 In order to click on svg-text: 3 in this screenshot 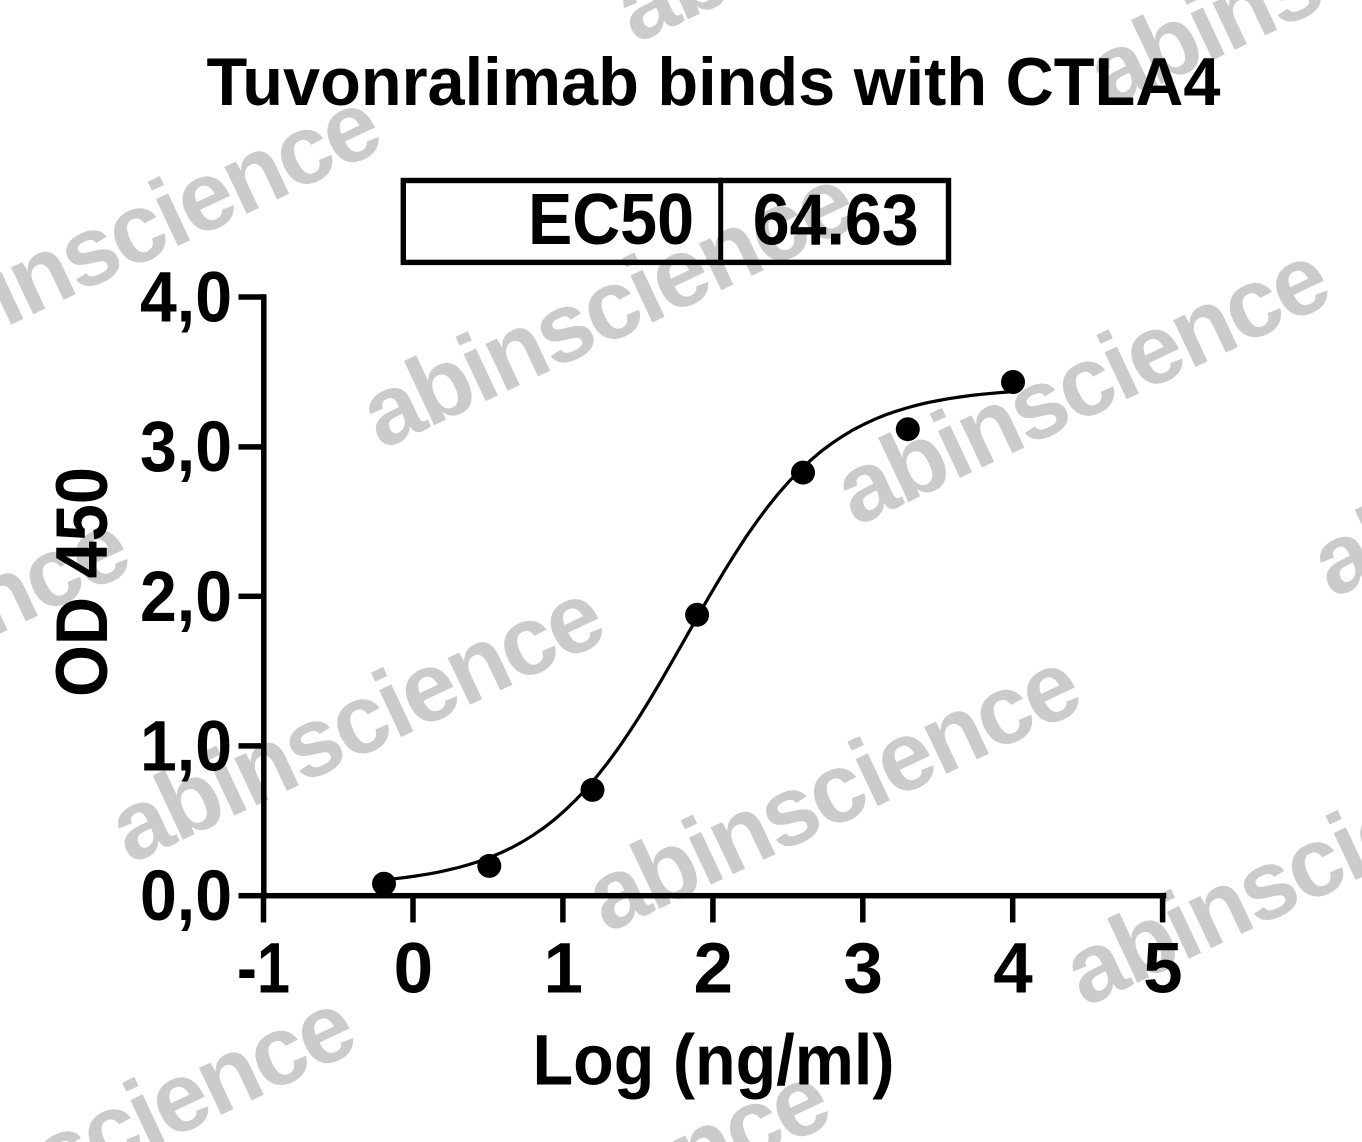, I will do `click(863, 969)`.